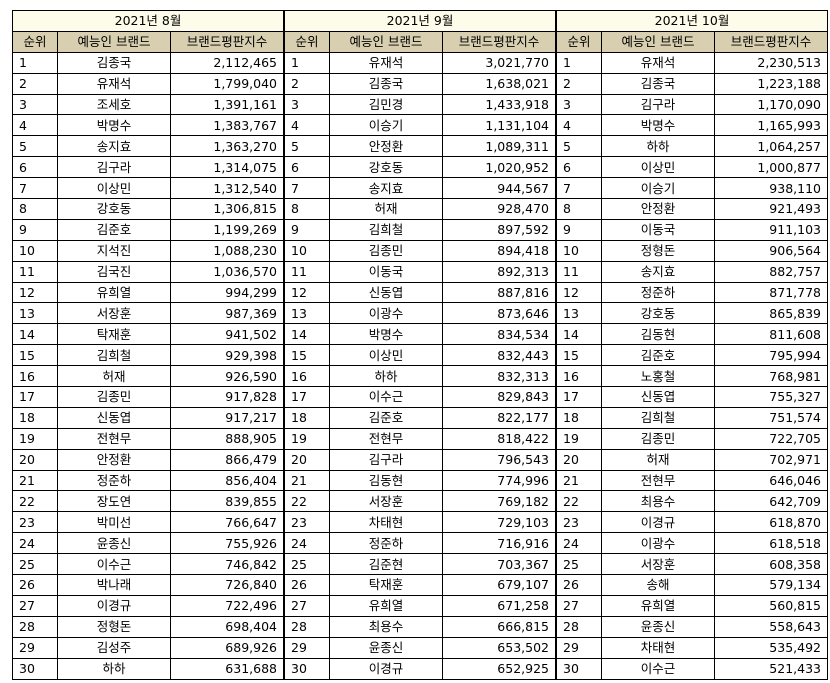  I want to click on score-cell: 631,688, so click(227, 668).